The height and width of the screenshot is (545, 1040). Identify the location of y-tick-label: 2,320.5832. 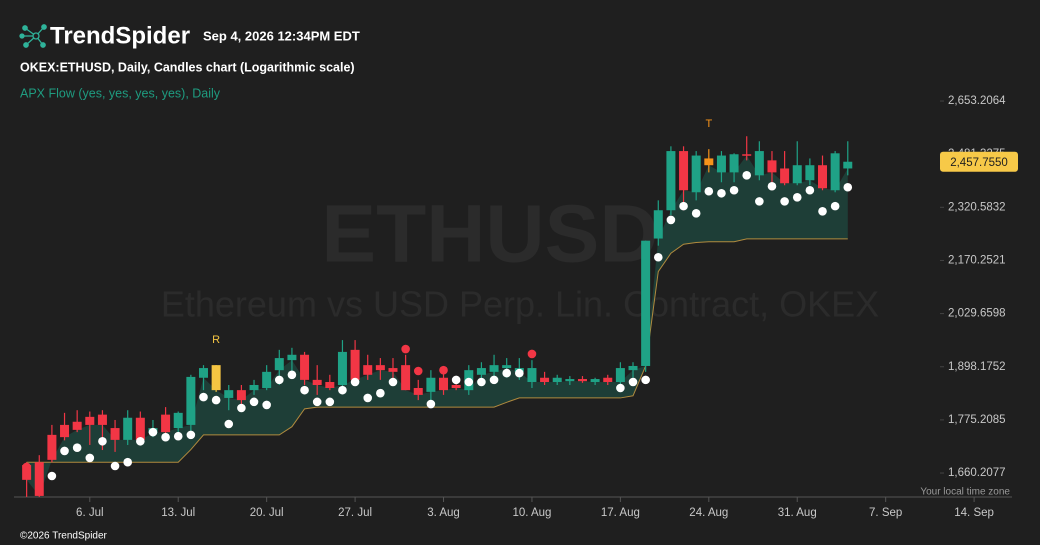
(977, 207).